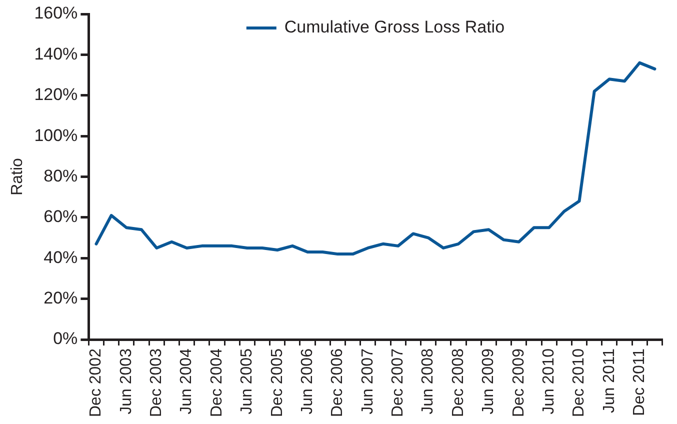 Image resolution: width=677 pixels, height=424 pixels. I want to click on y-tick-label: 160%, so click(56, 13).